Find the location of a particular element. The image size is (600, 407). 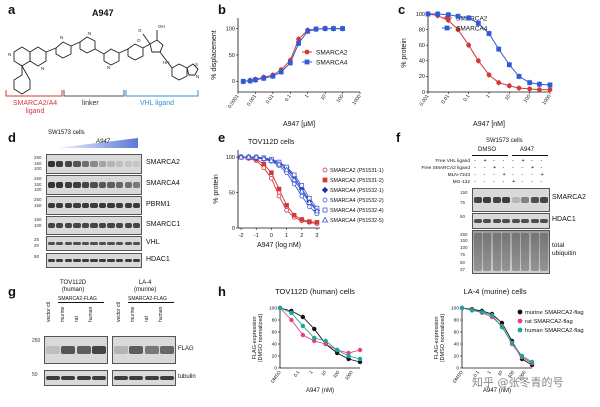

row-label-hdac1: HDAC1 is located at coordinates (564, 219).